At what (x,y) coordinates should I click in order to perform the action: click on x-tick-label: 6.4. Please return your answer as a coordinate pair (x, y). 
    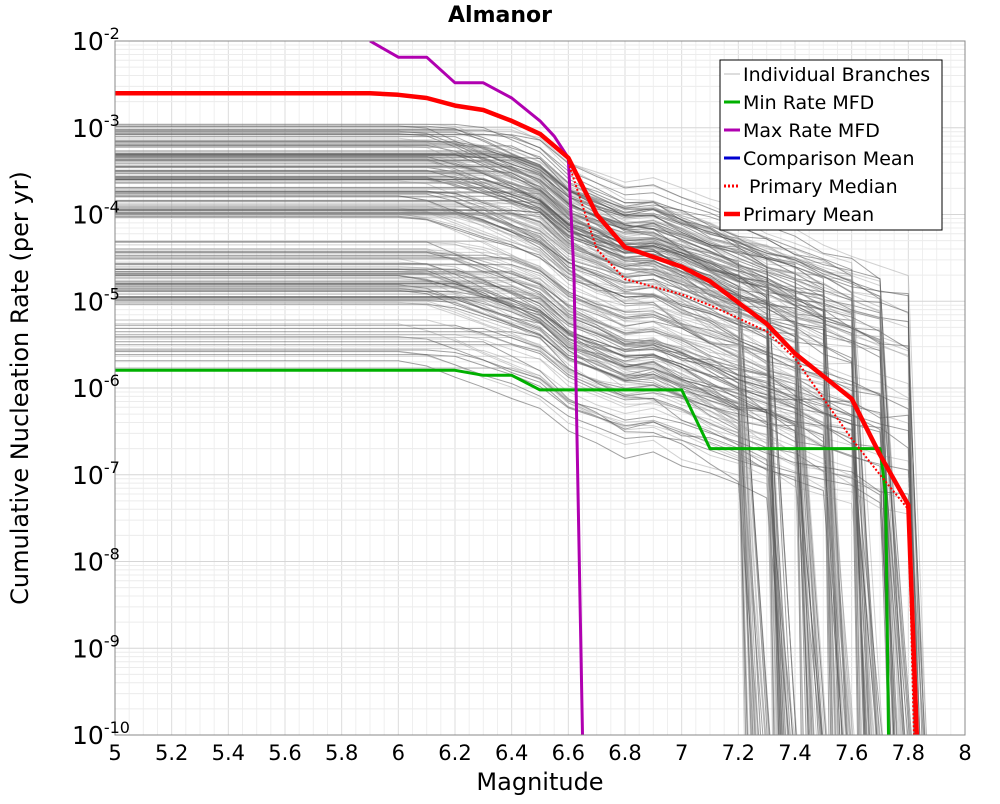
    Looking at the image, I should click on (511, 753).